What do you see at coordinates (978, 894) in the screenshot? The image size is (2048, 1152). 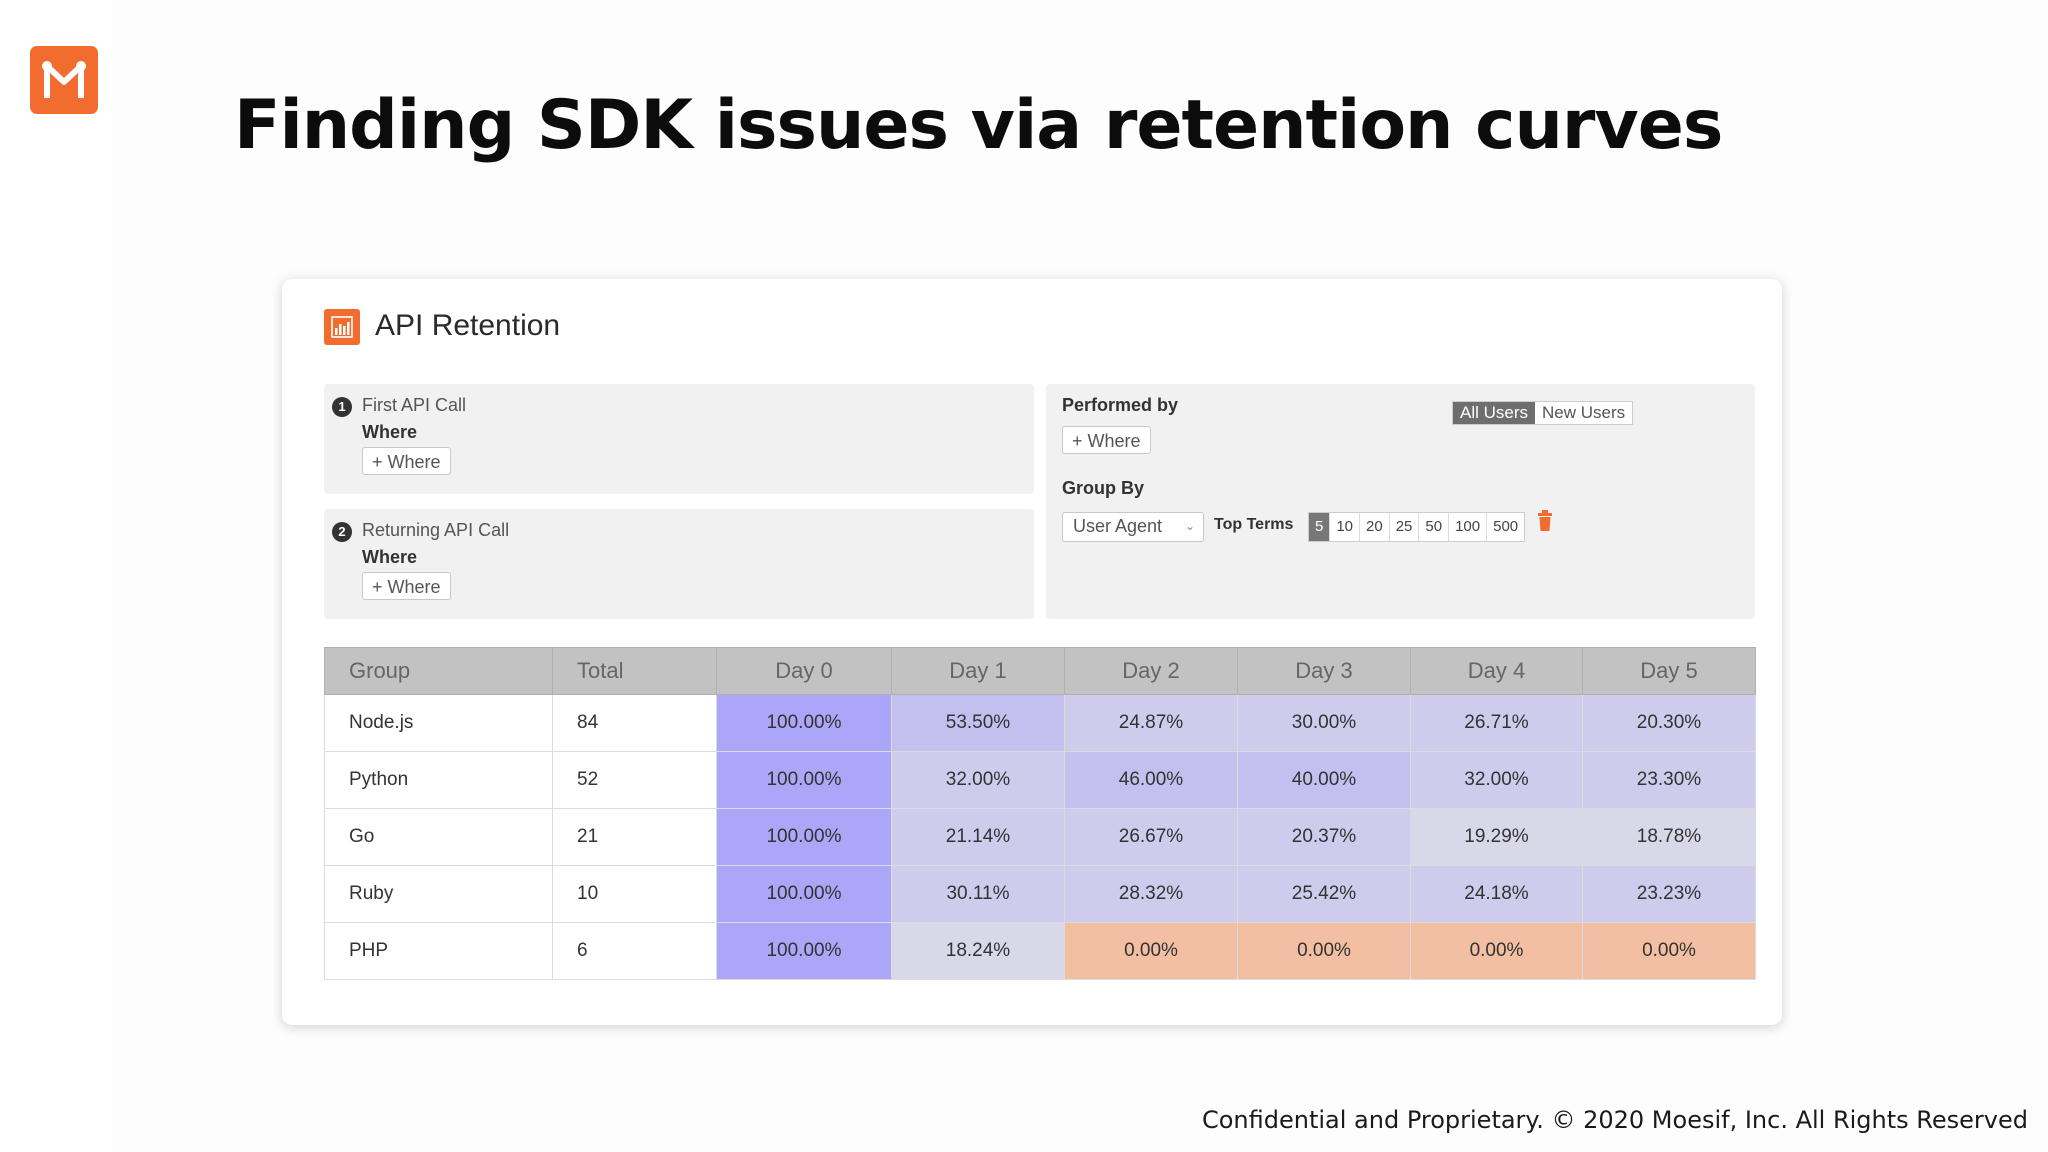 I see `retention-cell-day-1: 30.11%` at bounding box center [978, 894].